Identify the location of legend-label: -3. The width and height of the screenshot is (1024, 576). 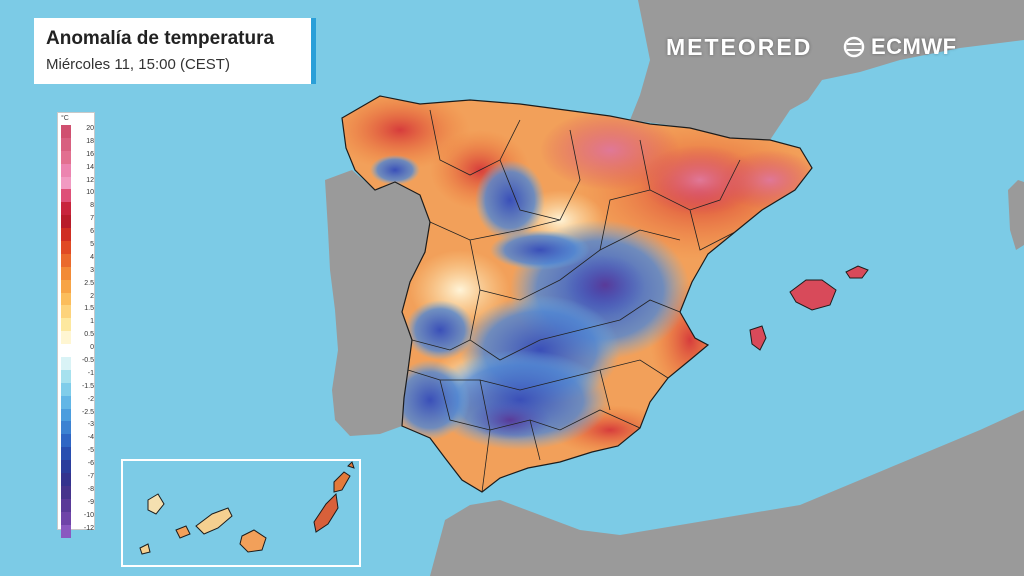
(90, 425).